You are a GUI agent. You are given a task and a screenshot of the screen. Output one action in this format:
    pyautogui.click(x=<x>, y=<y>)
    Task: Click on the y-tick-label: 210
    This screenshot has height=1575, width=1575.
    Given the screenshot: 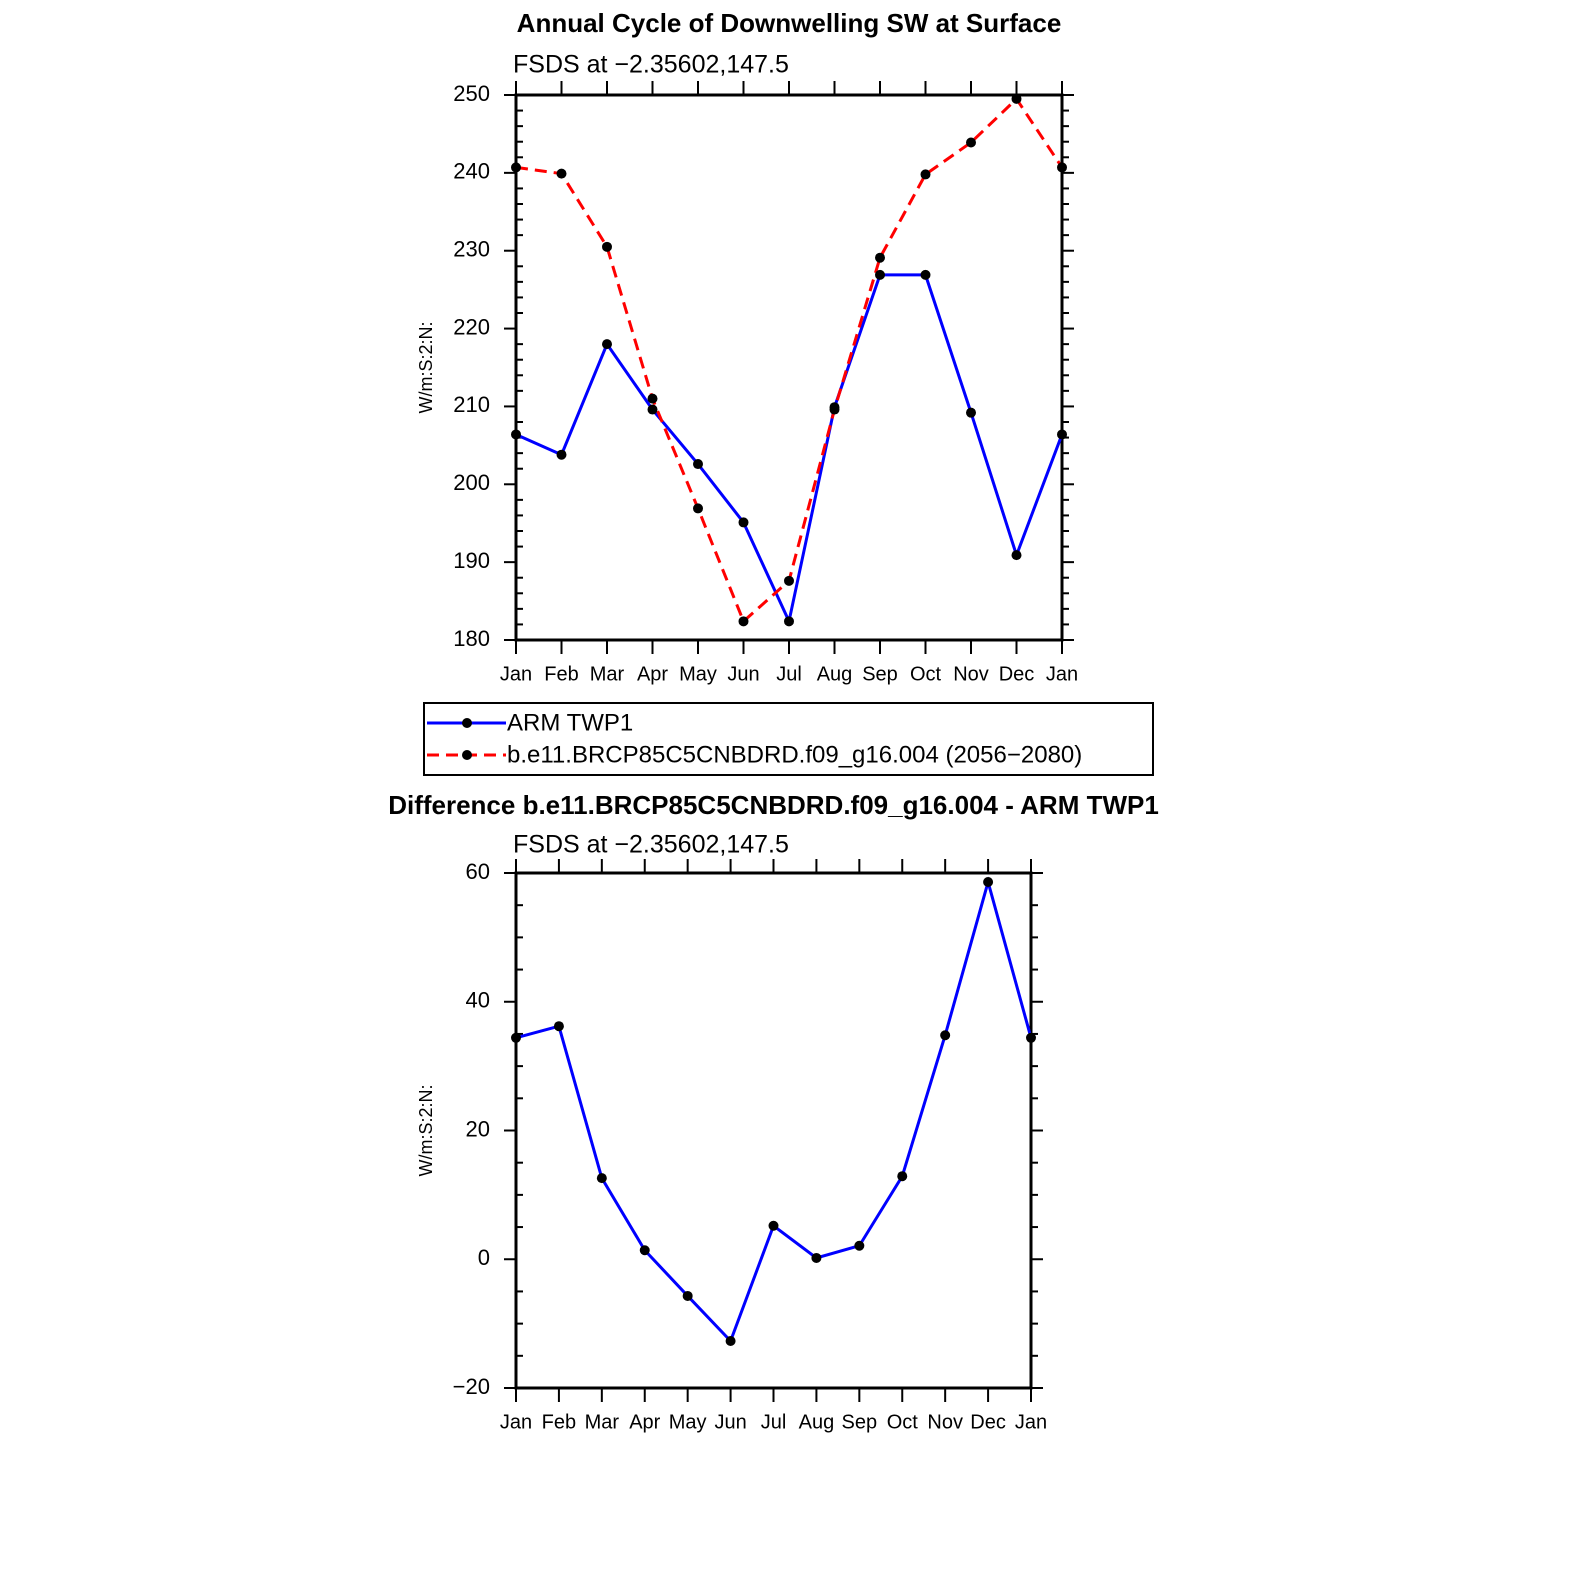 What is the action you would take?
    pyautogui.click(x=471, y=404)
    